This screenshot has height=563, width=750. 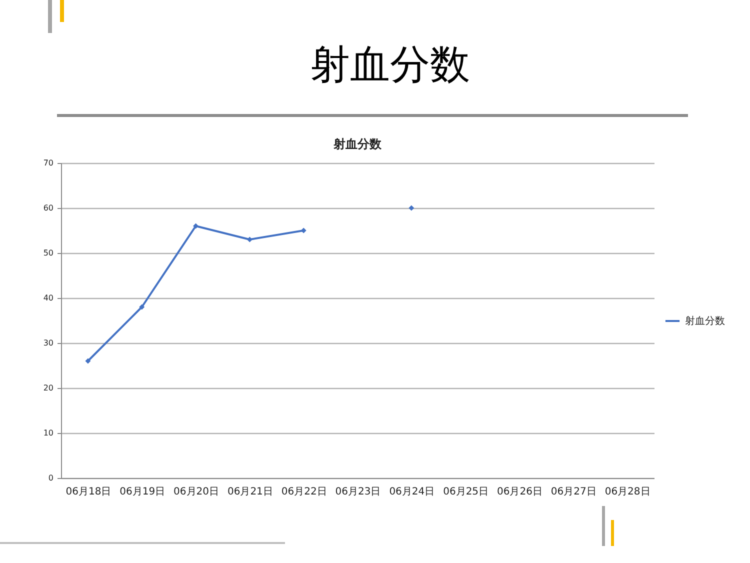 What do you see at coordinates (48, 298) in the screenshot?
I see `y-tick-label: 40` at bounding box center [48, 298].